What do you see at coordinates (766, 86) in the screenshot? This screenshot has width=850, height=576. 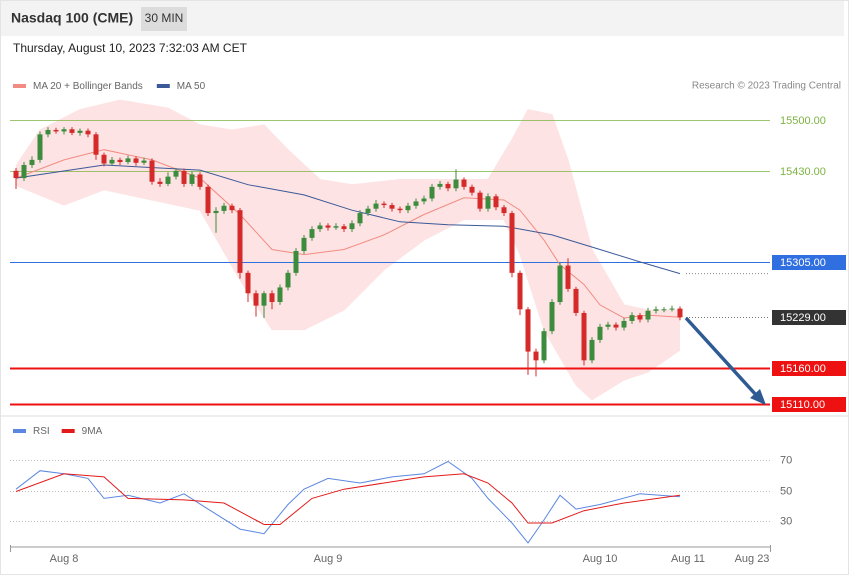 I see `source: Research © 2023 Trading Central` at bounding box center [766, 86].